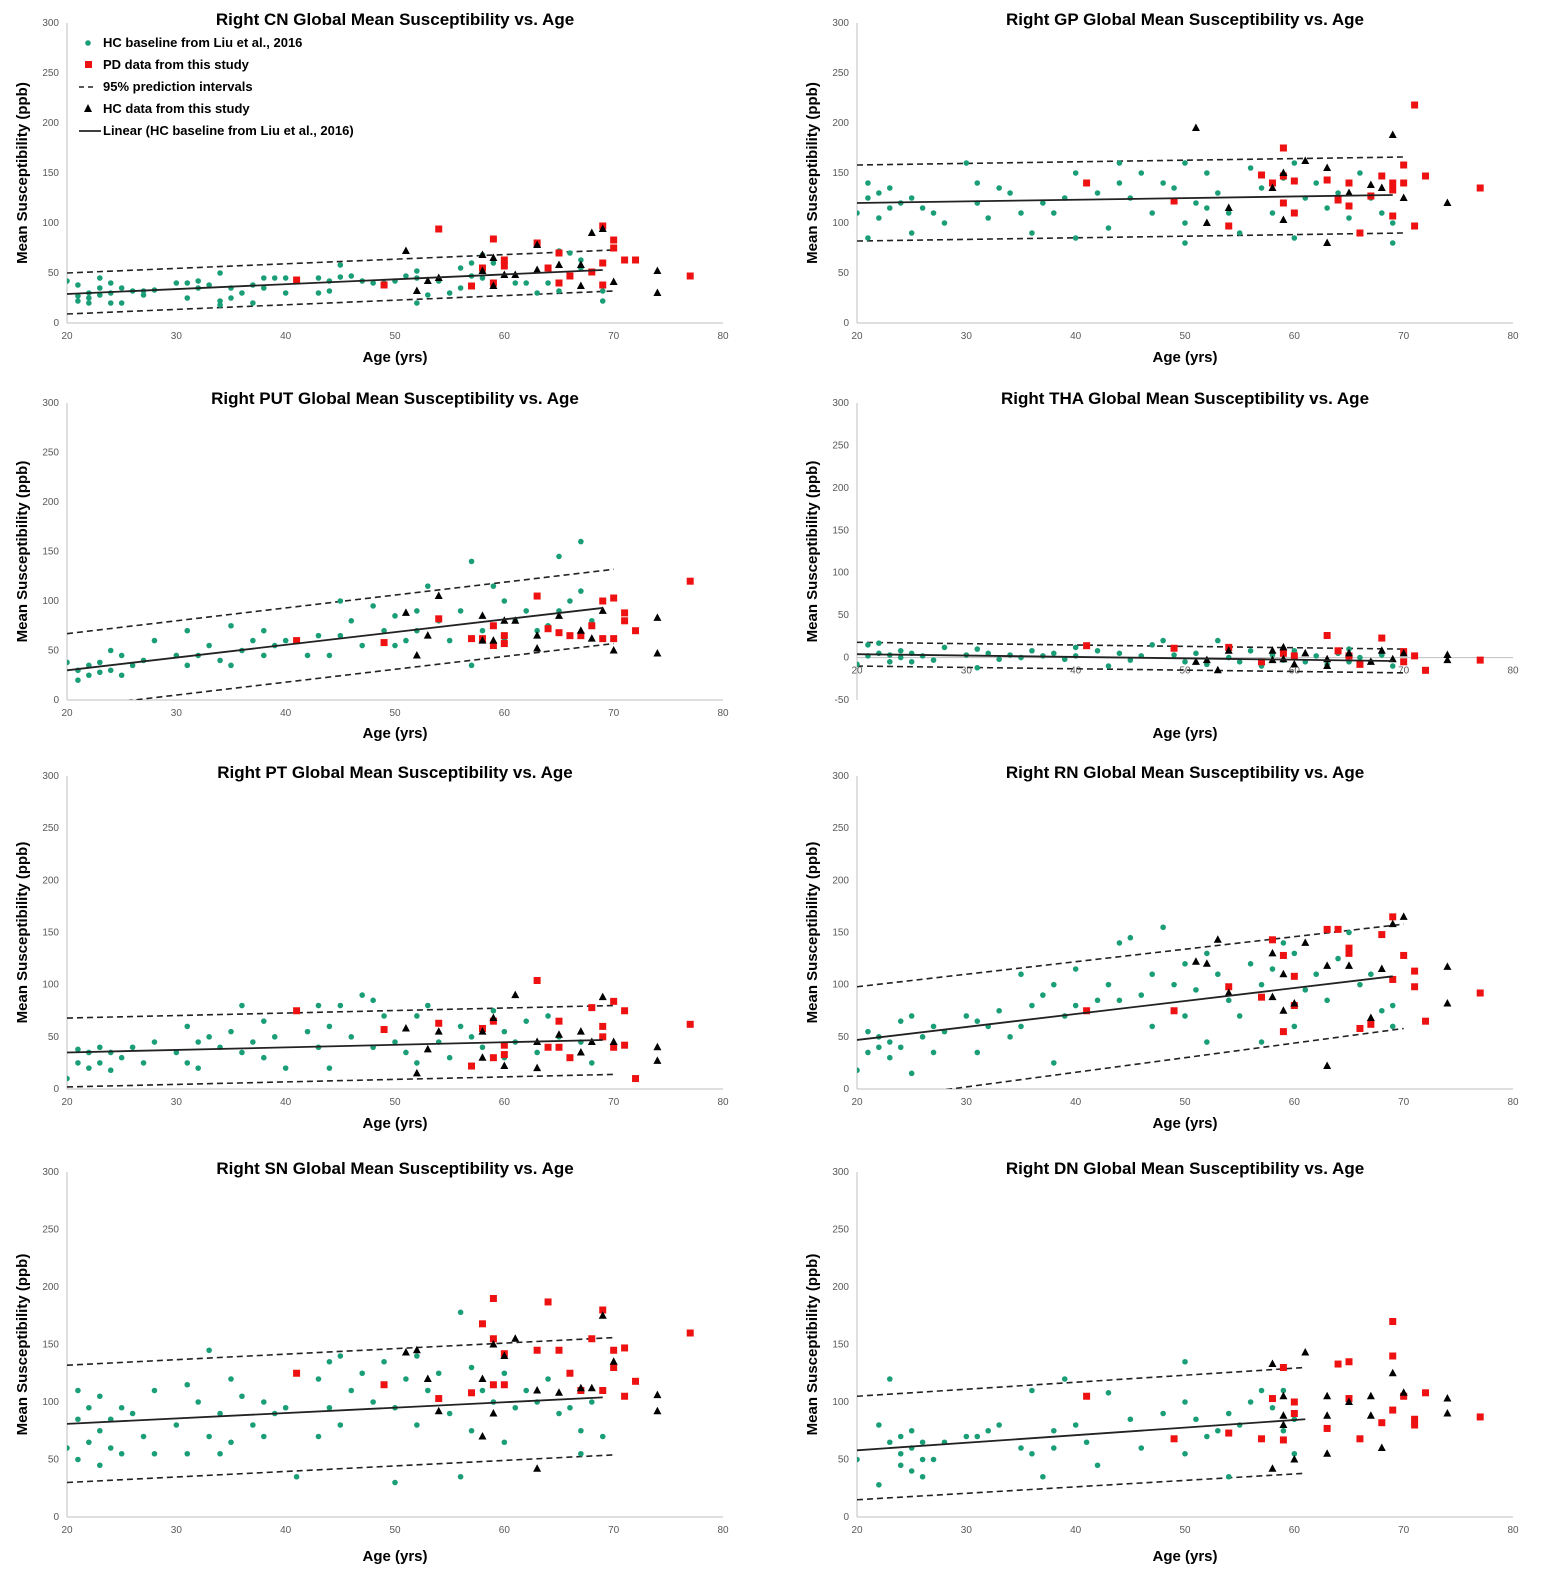  Describe the element at coordinates (1513, 1102) in the screenshot. I see `x-tick-label: 80` at that location.